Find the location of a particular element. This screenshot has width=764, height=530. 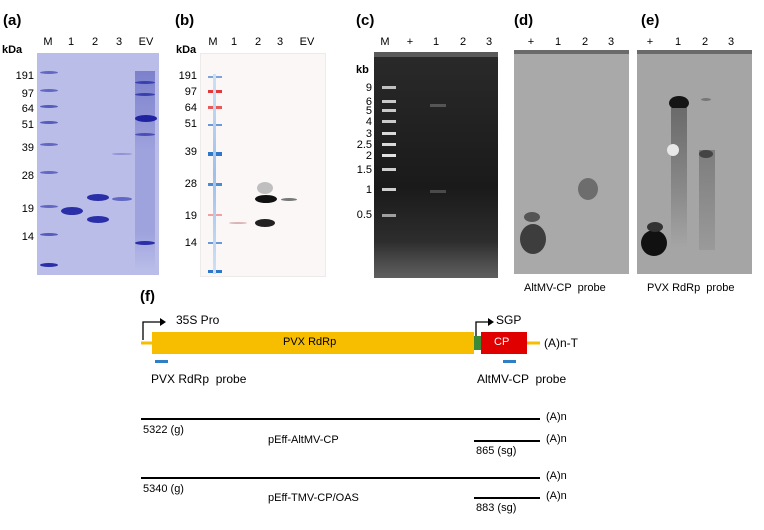

ladder-streak is located at coordinates (214, 174).